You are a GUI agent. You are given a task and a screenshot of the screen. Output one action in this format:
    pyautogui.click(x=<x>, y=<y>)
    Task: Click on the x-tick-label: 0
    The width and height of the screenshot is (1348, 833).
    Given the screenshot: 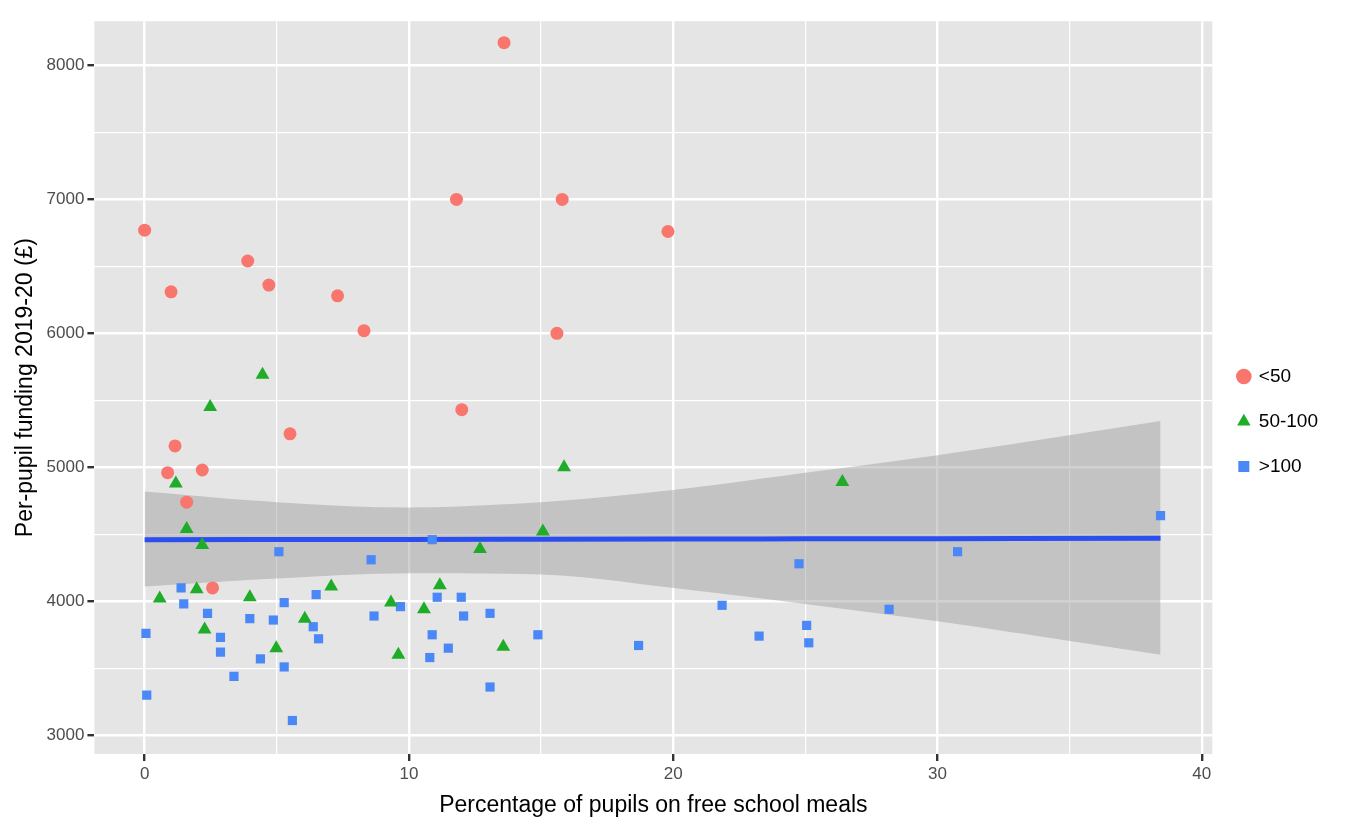 What is the action you would take?
    pyautogui.click(x=144, y=773)
    